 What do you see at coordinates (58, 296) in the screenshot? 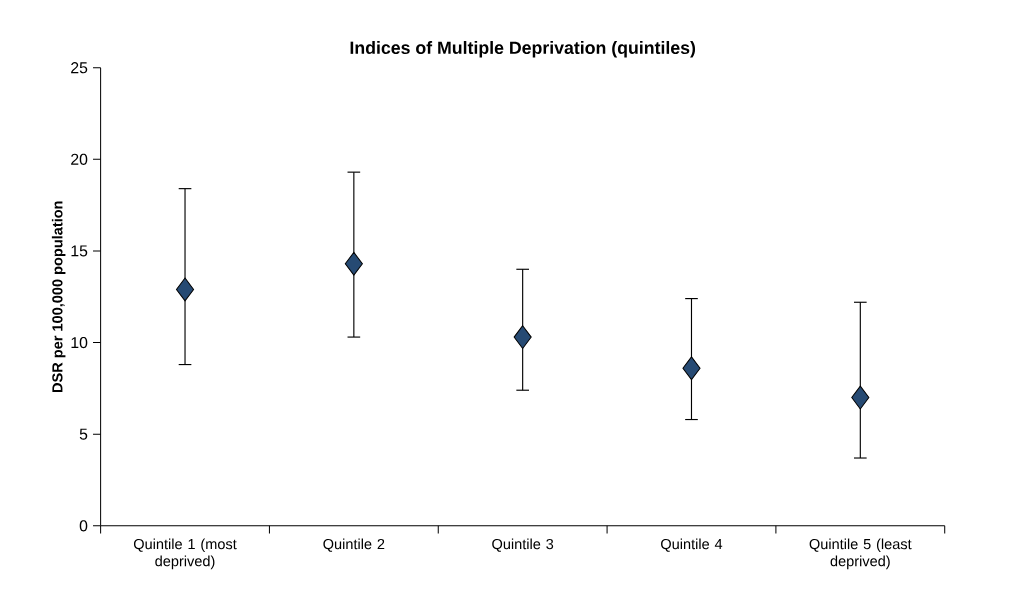
I see `y-axis-title: DSR per 100,000 population` at bounding box center [58, 296].